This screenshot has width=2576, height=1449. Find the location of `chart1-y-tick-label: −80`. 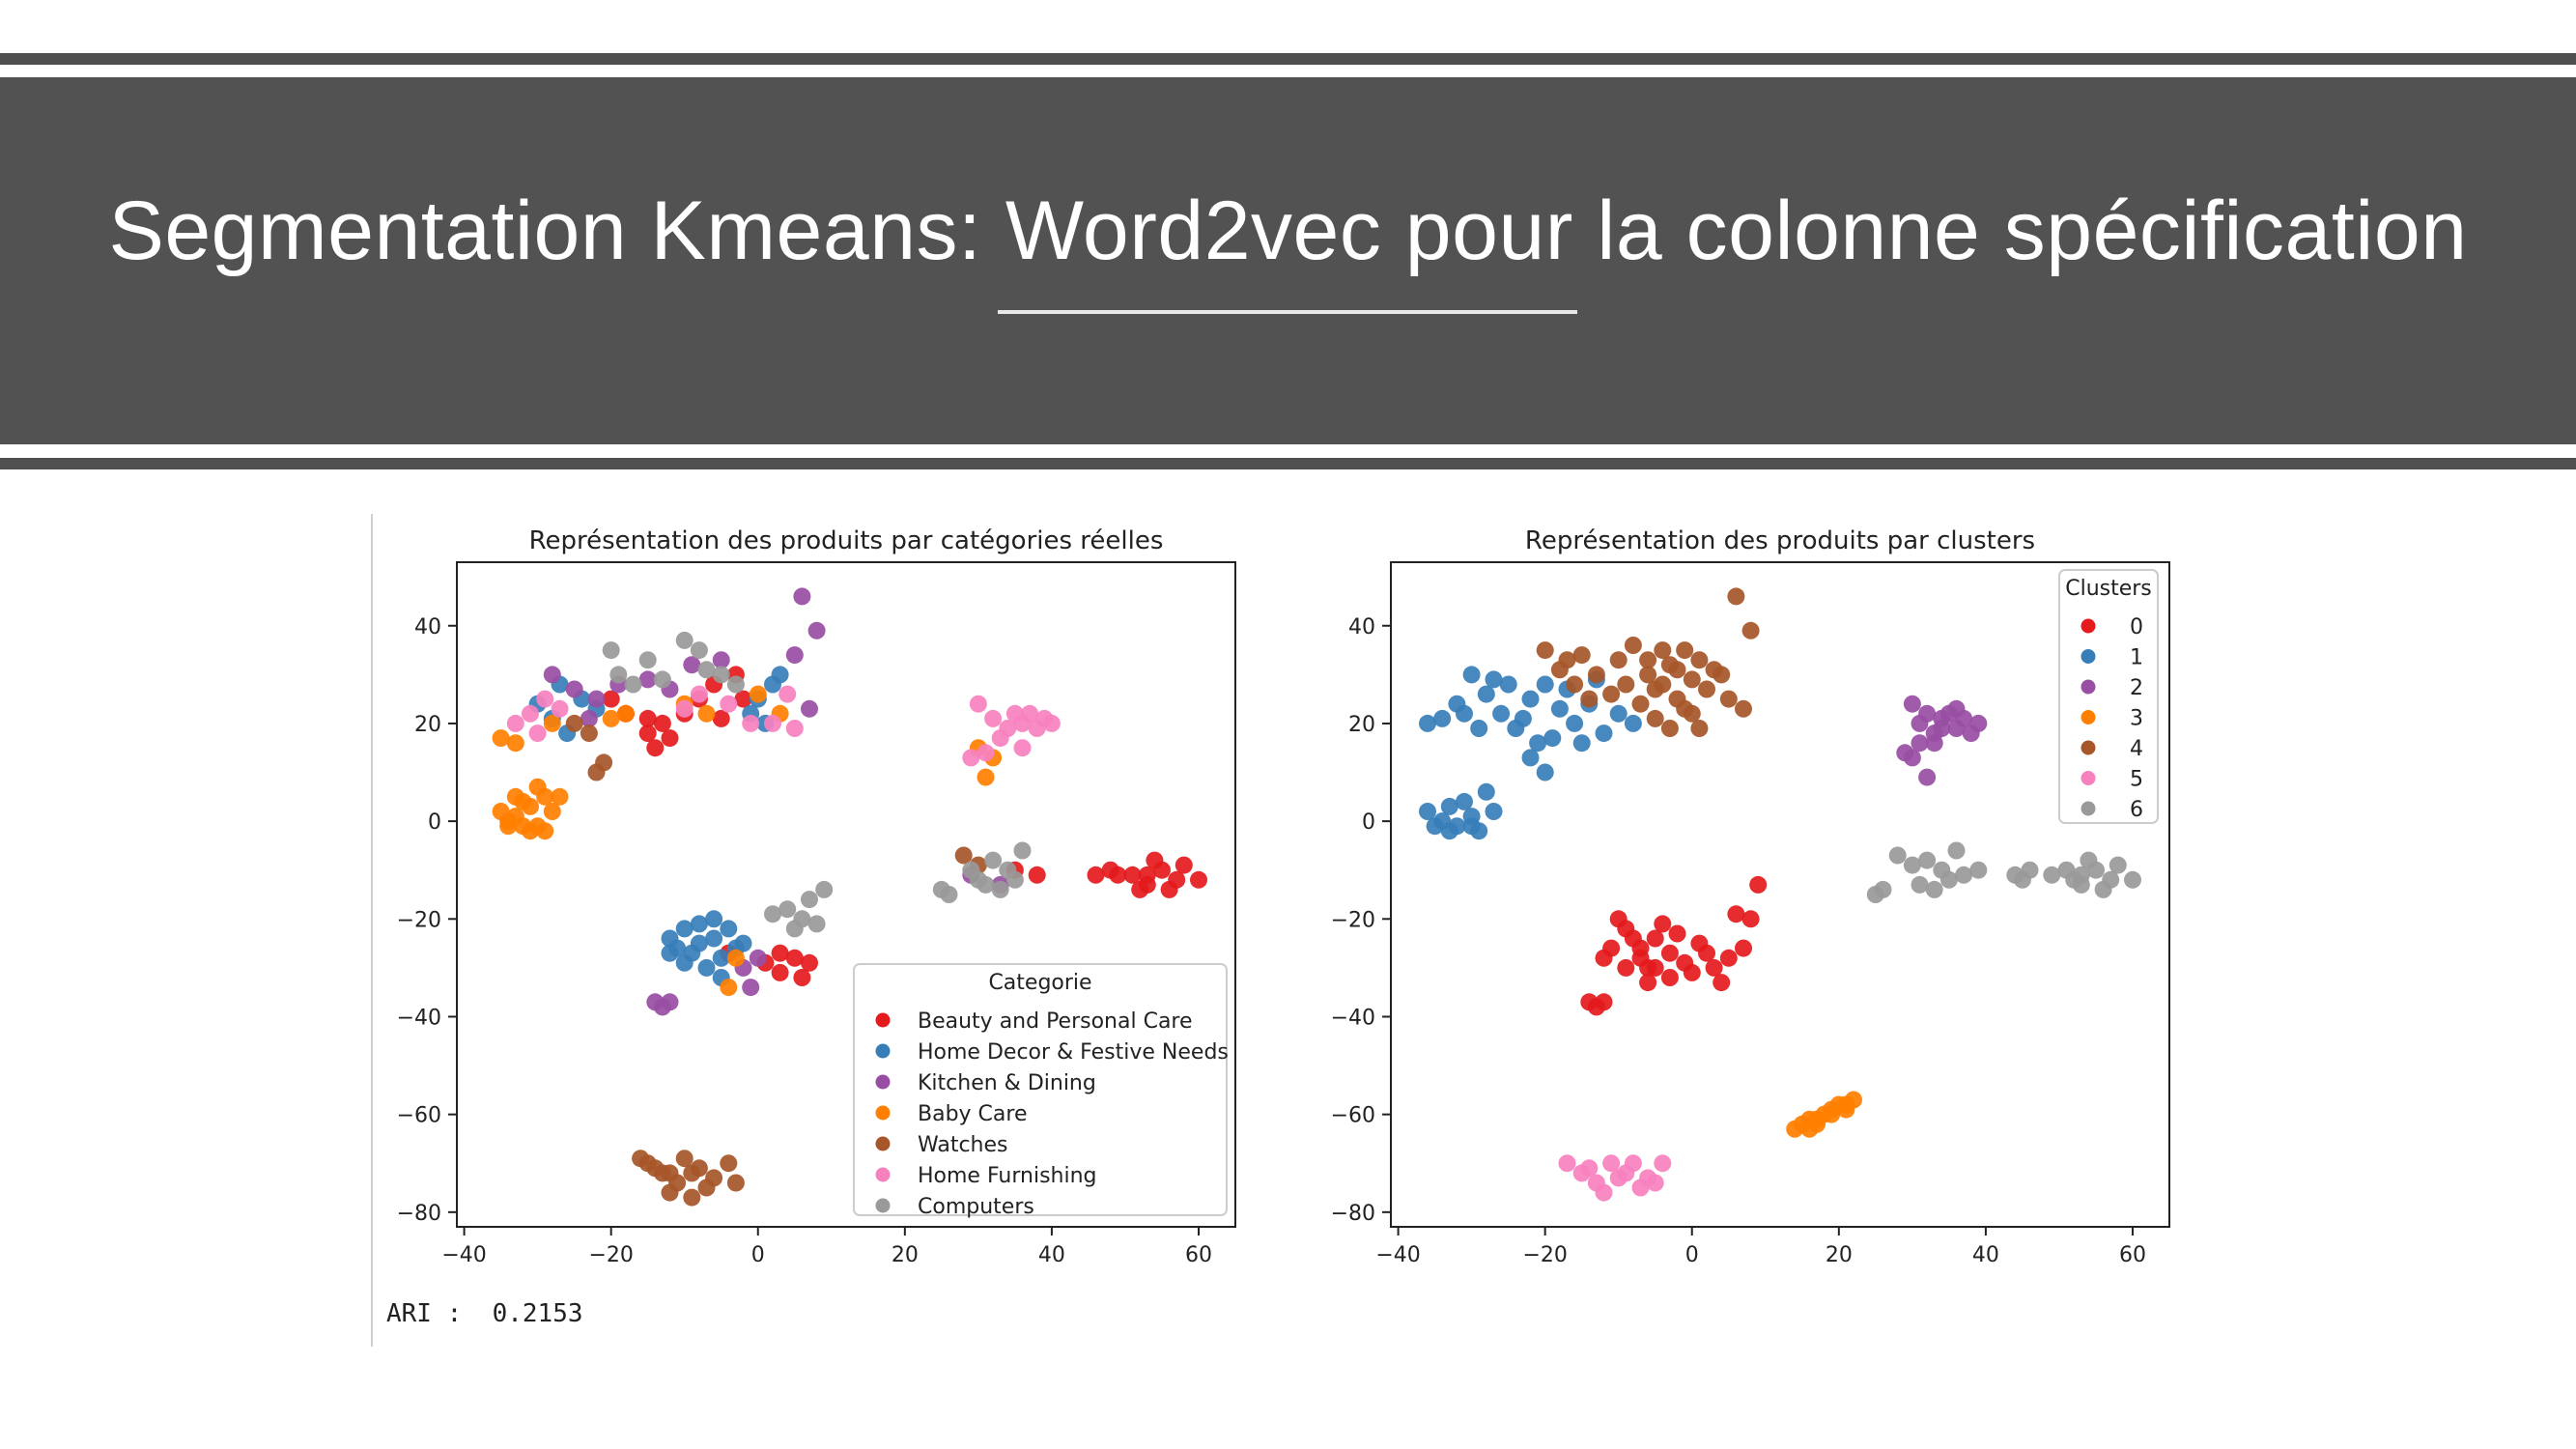

chart1-y-tick-label: −80 is located at coordinates (419, 1214).